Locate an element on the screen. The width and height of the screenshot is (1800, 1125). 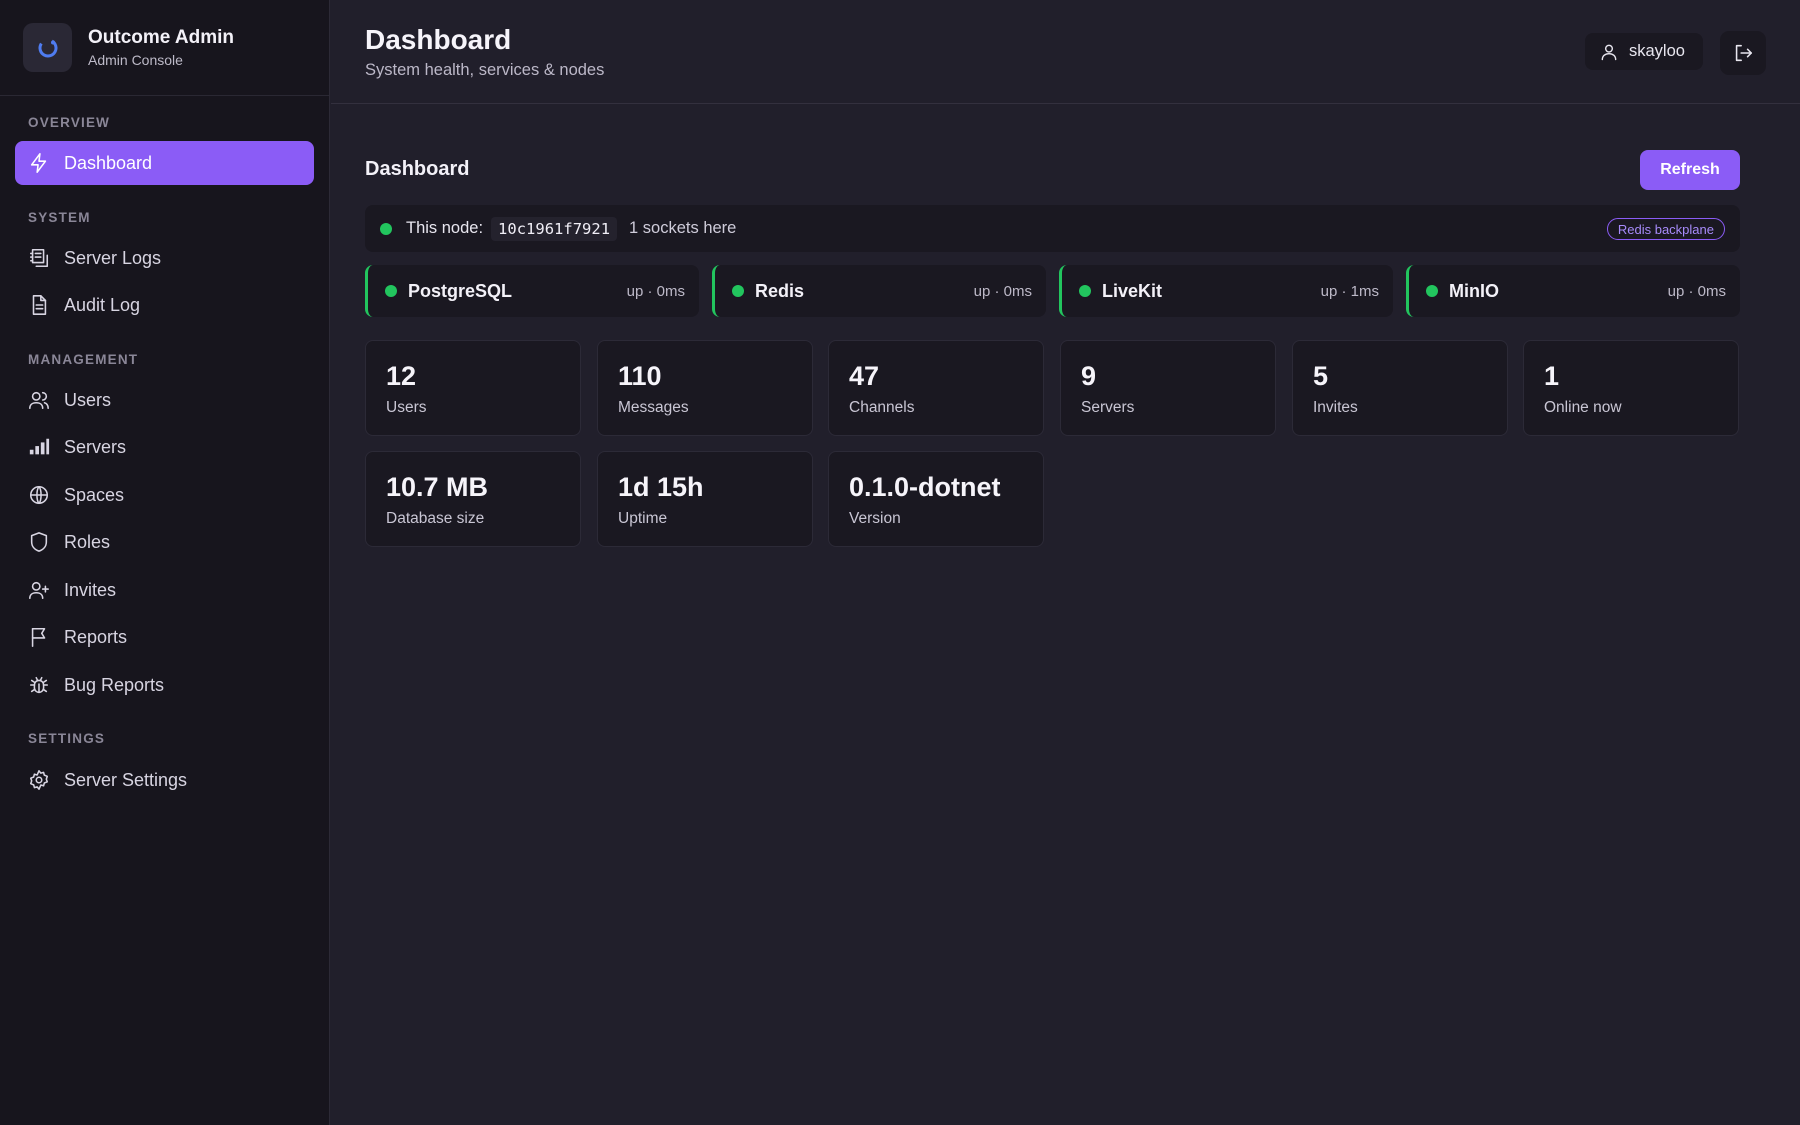
logout-button is located at coordinates (1743, 53).